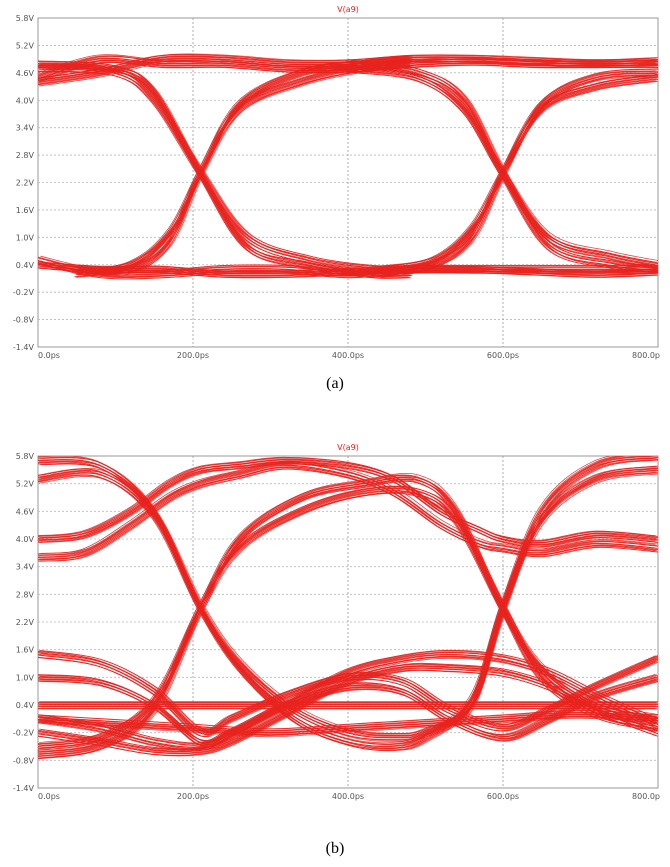 The image size is (670, 867). Describe the element at coordinates (335, 383) in the screenshot. I see `caption-a: (a)` at that location.